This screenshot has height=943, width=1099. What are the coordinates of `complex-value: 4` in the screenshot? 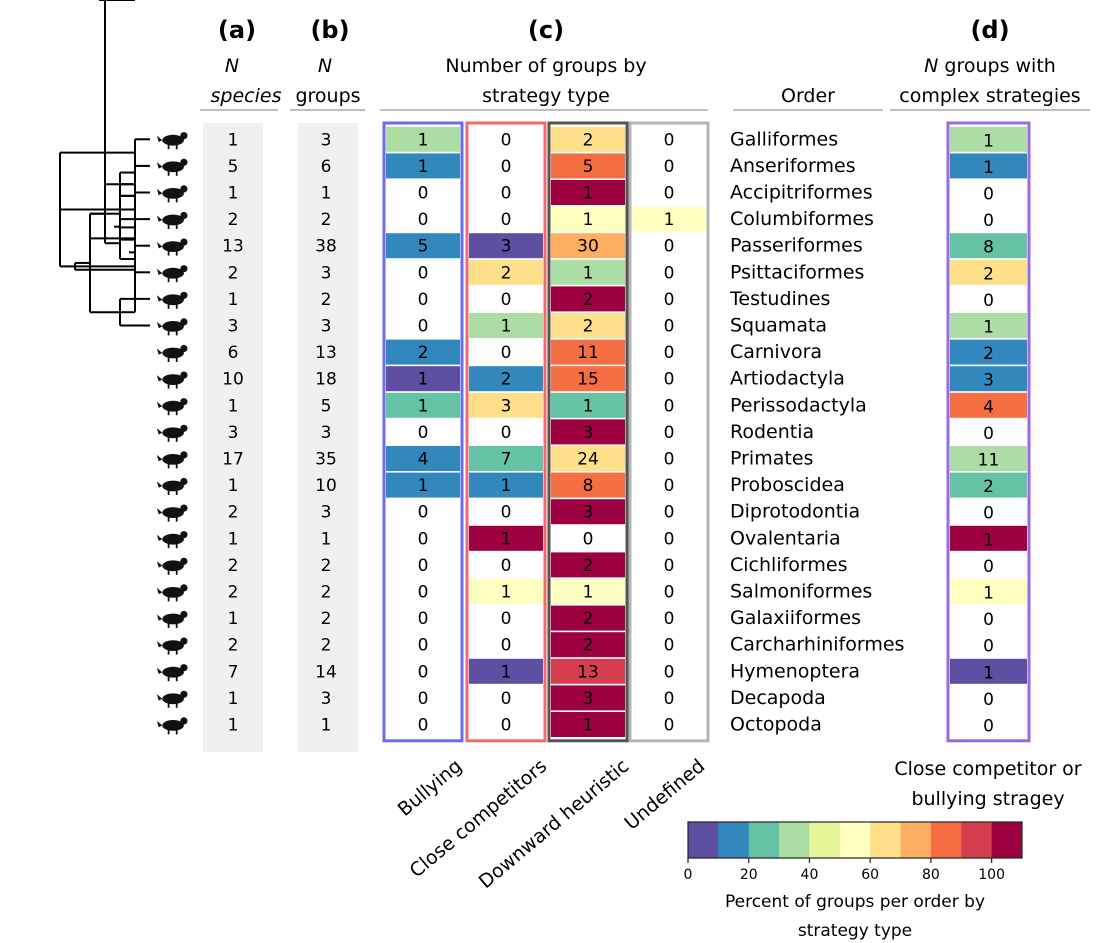 It's located at (988, 407).